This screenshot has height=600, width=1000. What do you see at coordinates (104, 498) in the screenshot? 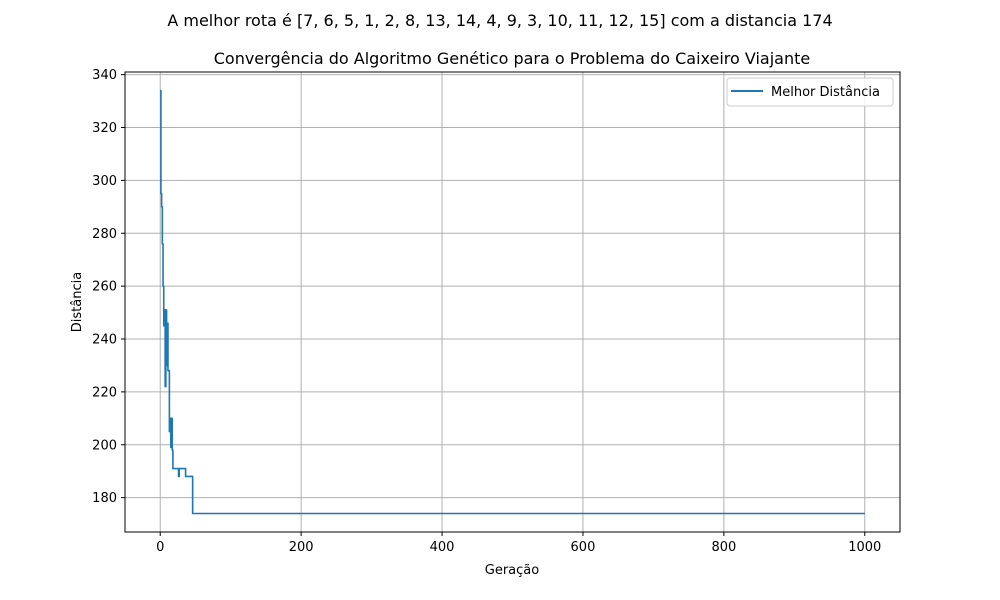
I see `y-tick-label: 180` at bounding box center [104, 498].